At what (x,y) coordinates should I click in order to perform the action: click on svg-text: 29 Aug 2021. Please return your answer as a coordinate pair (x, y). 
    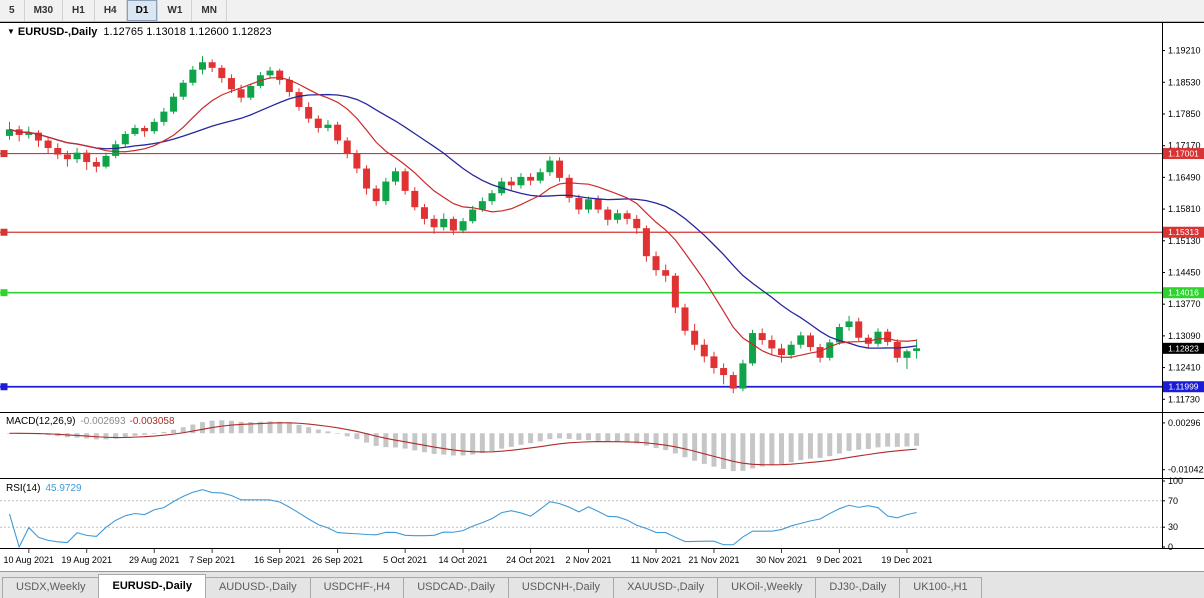
    Looking at the image, I should click on (154, 560).